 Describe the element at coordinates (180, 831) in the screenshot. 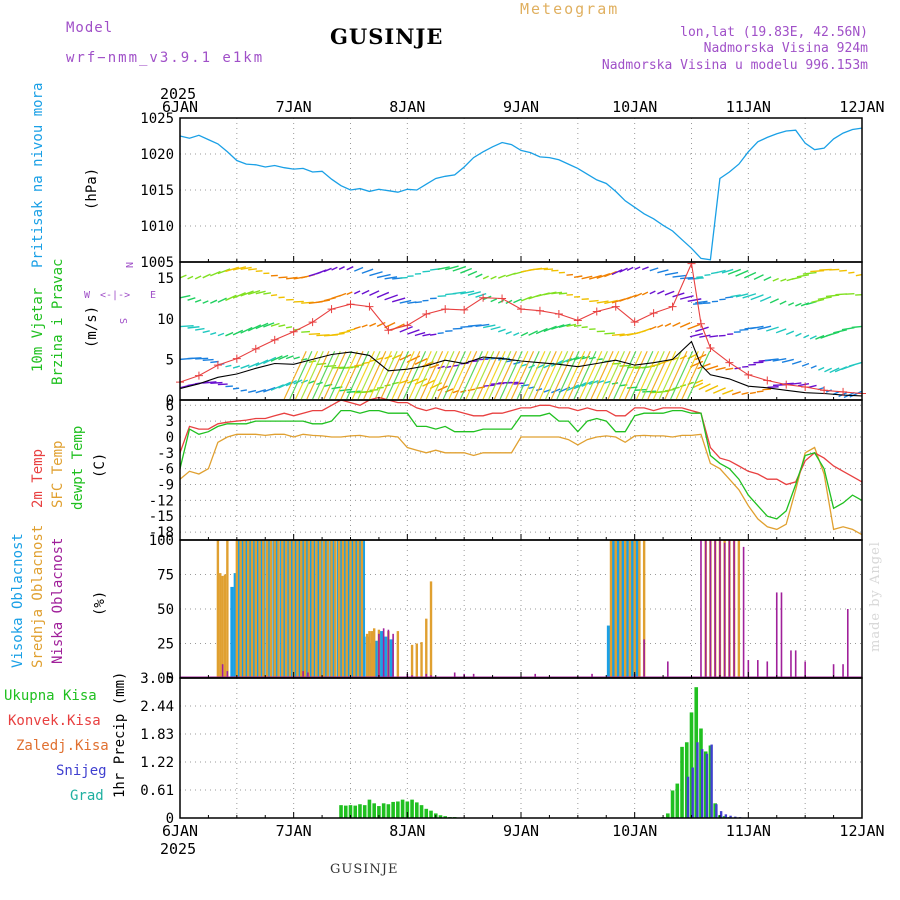

I see `time-label-bottom: 6JAN` at that location.